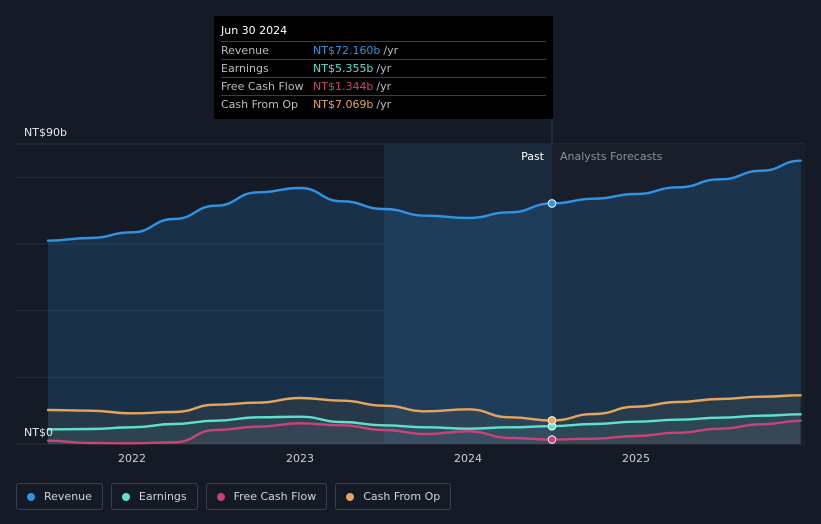 The image size is (821, 524). I want to click on legend-item-free-cash-flow: Free Cash Flow, so click(266, 496).